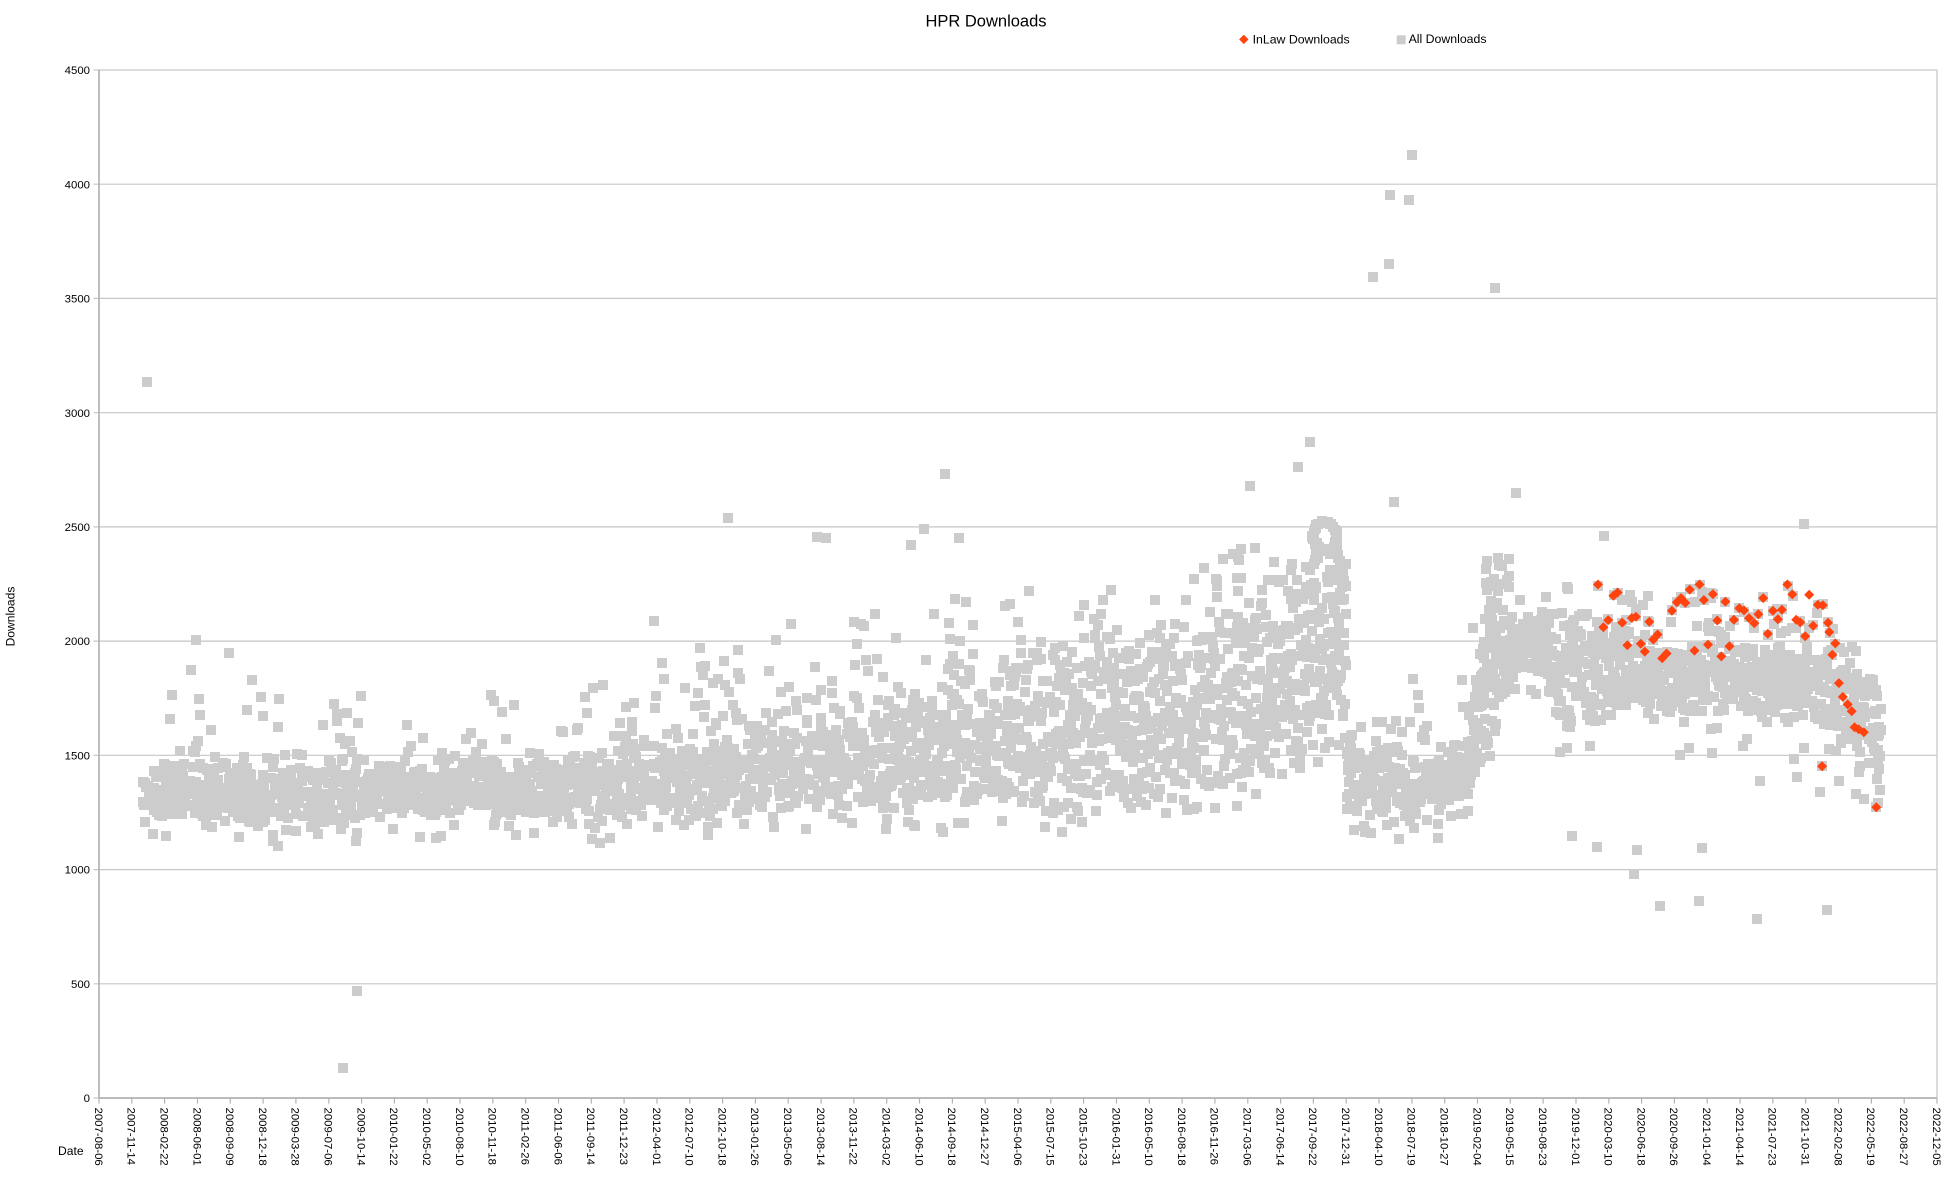 The height and width of the screenshot is (1186, 1954). What do you see at coordinates (80, 985) in the screenshot?
I see `svg-text: 500` at bounding box center [80, 985].